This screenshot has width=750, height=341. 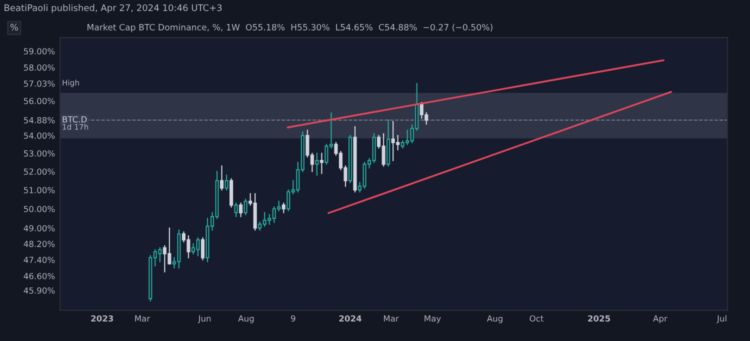 I want to click on x-tick-label: May, so click(x=432, y=319).